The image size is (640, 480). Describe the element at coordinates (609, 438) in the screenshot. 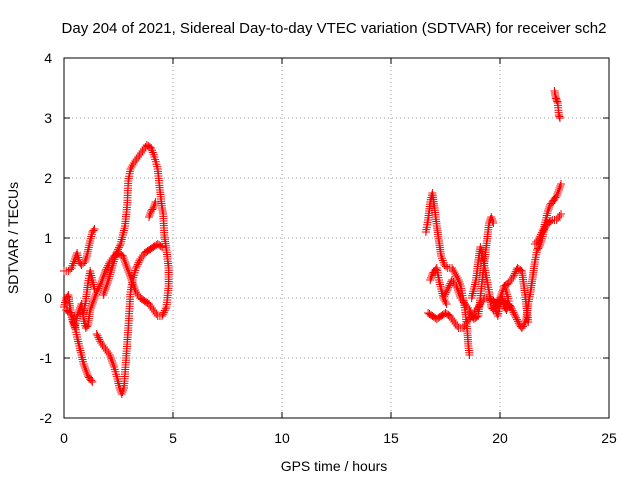

I see `x-tick-label: 25` at that location.